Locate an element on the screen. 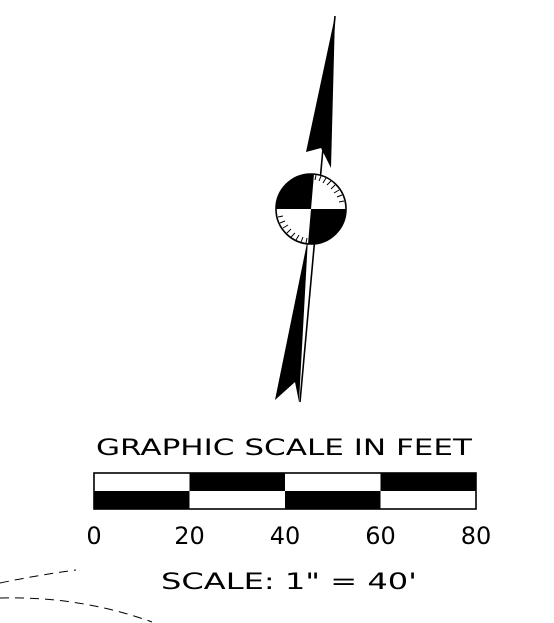  north-arrow-tail is located at coordinates (291, 320).